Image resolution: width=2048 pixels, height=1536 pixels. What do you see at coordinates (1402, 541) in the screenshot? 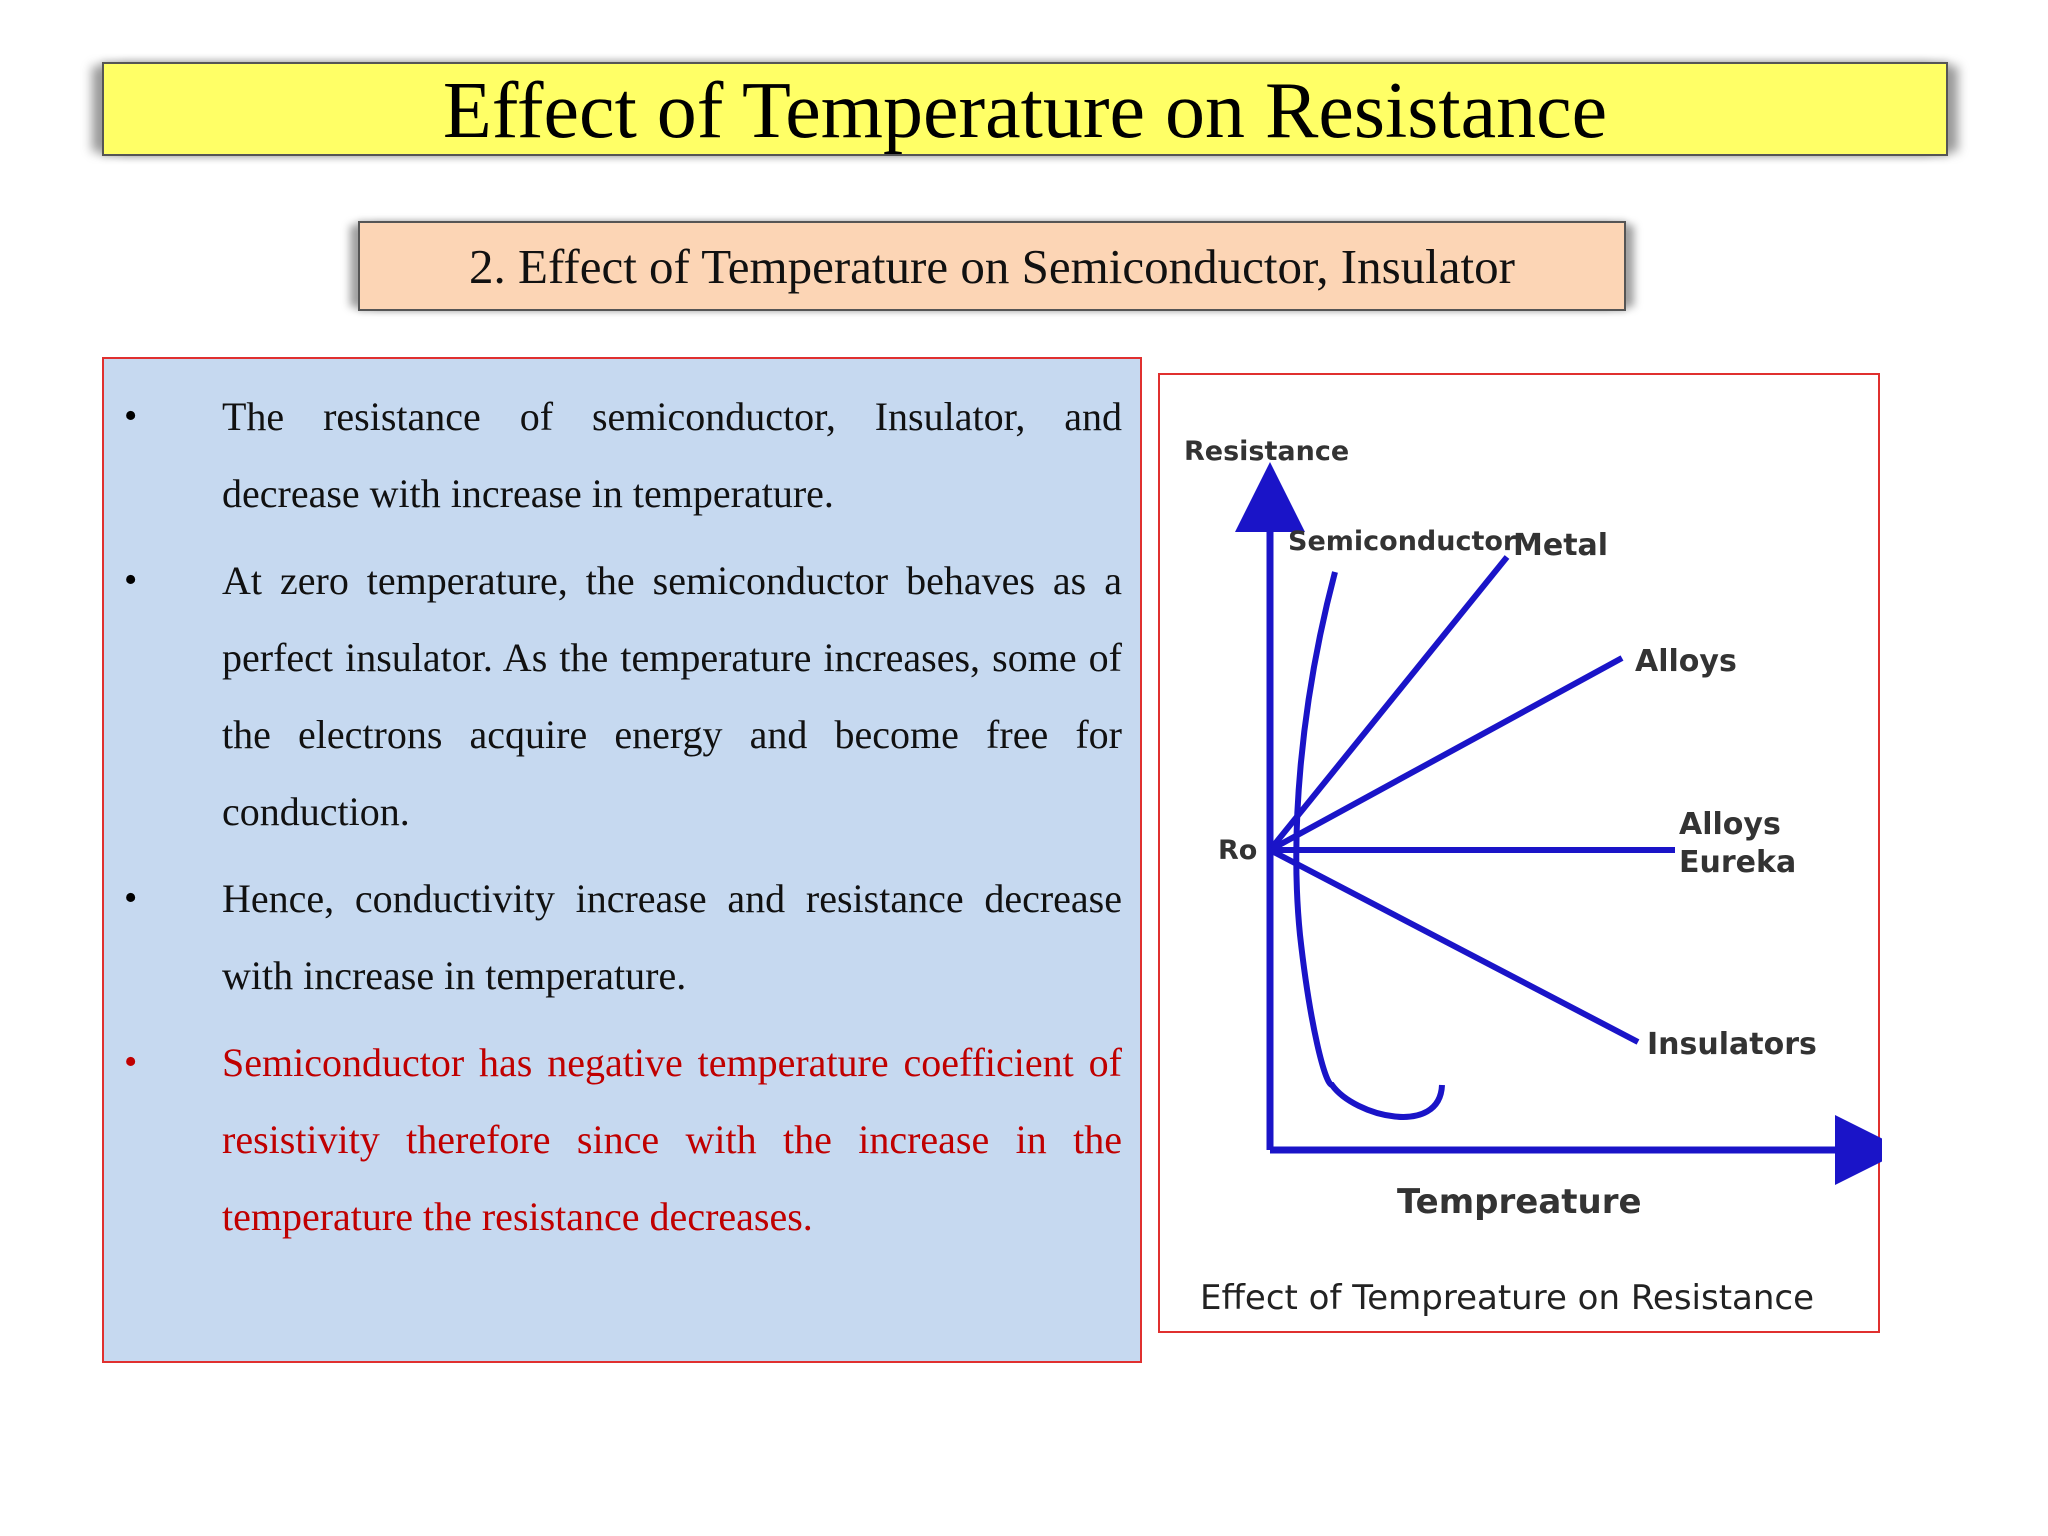
I see `semiconductor-label: Semiconductor` at bounding box center [1402, 541].